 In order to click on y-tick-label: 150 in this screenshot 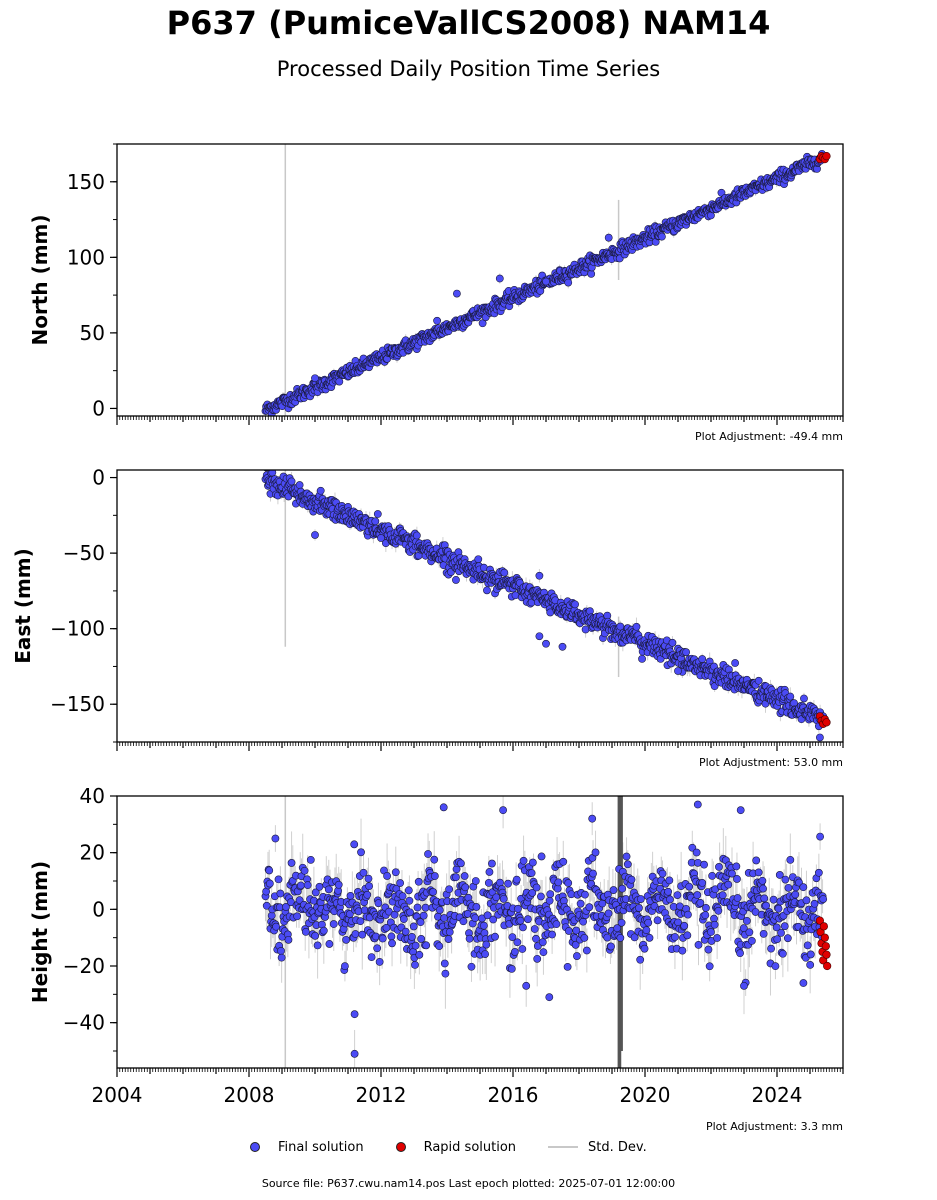, I will do `click(86, 182)`.